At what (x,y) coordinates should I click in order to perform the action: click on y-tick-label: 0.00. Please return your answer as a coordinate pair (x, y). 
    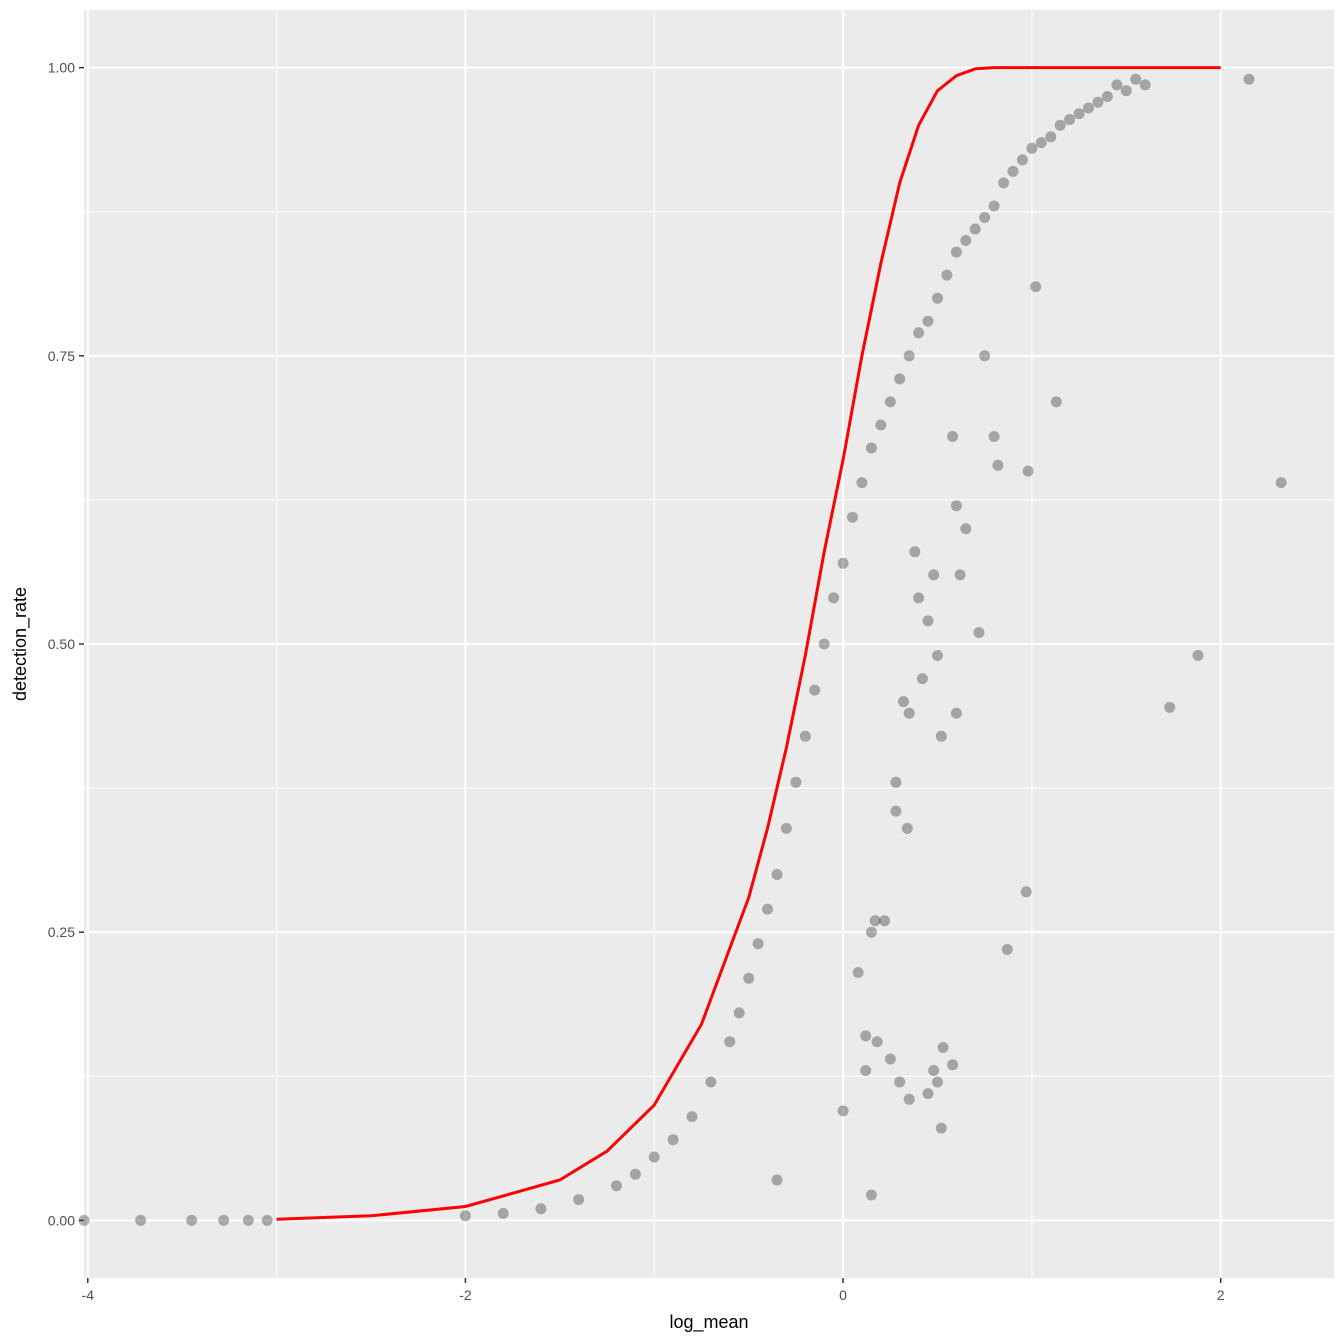
    Looking at the image, I should click on (61, 1220).